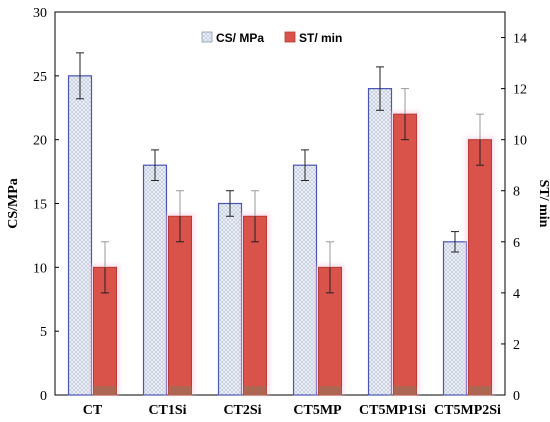  What do you see at coordinates (467, 410) in the screenshot?
I see `category-label-CT5MP2Si: CT5MP2Si` at bounding box center [467, 410].